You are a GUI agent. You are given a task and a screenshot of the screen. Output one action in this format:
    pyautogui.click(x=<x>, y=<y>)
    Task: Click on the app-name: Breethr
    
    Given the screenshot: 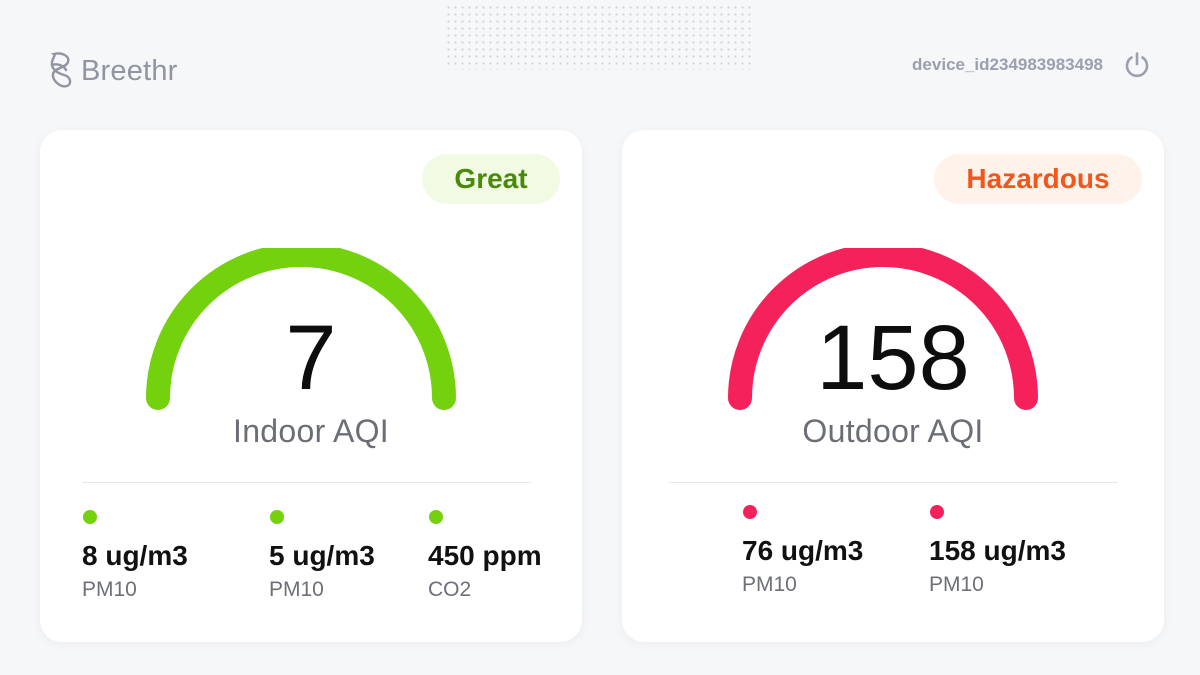 What is the action you would take?
    pyautogui.click(x=129, y=70)
    